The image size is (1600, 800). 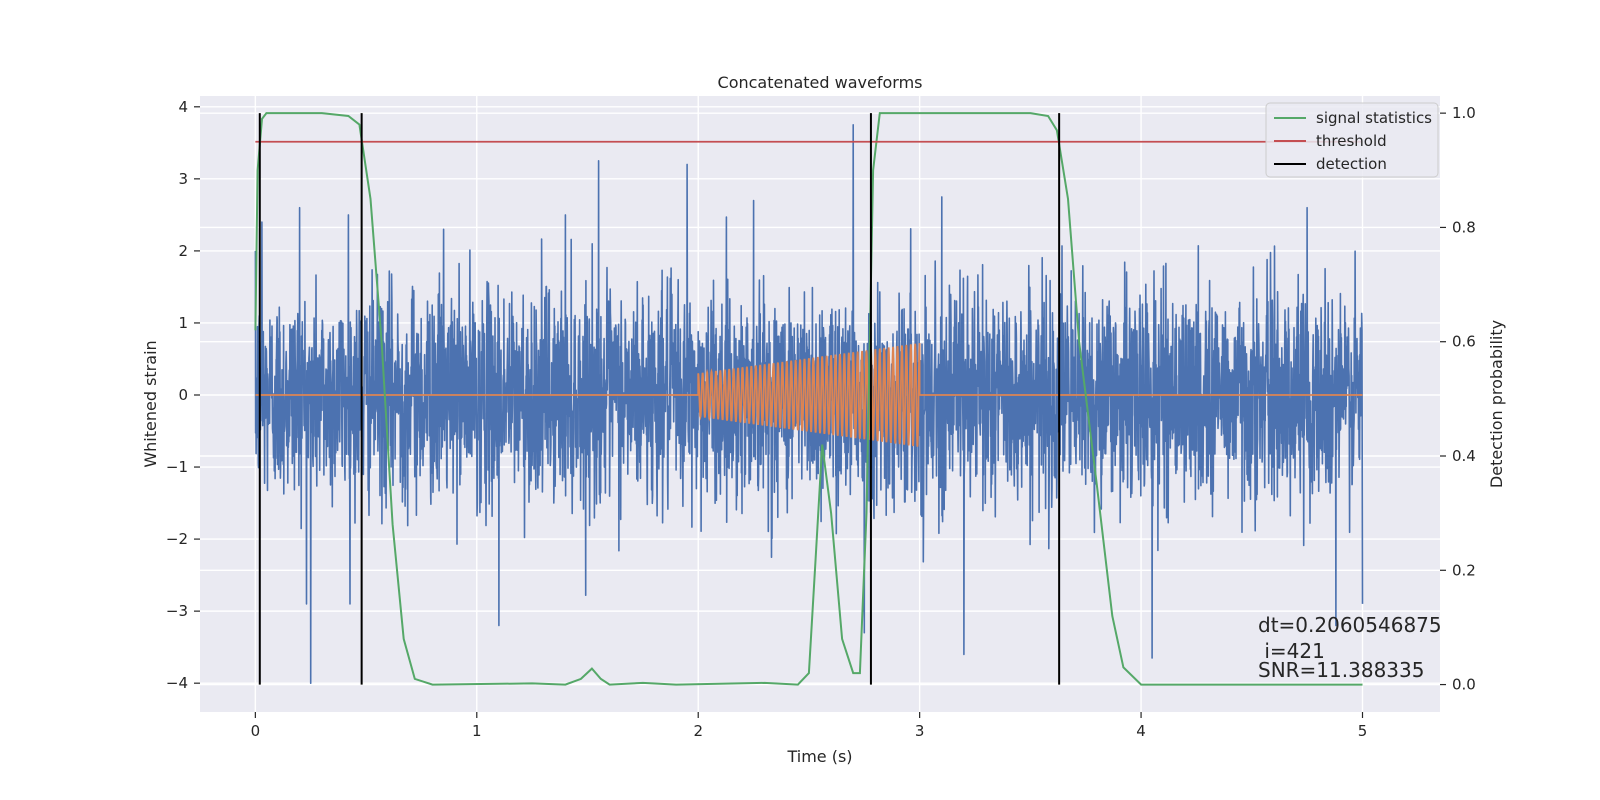 What do you see at coordinates (177, 611) in the screenshot?
I see `y-left-tick-label: −3` at bounding box center [177, 611].